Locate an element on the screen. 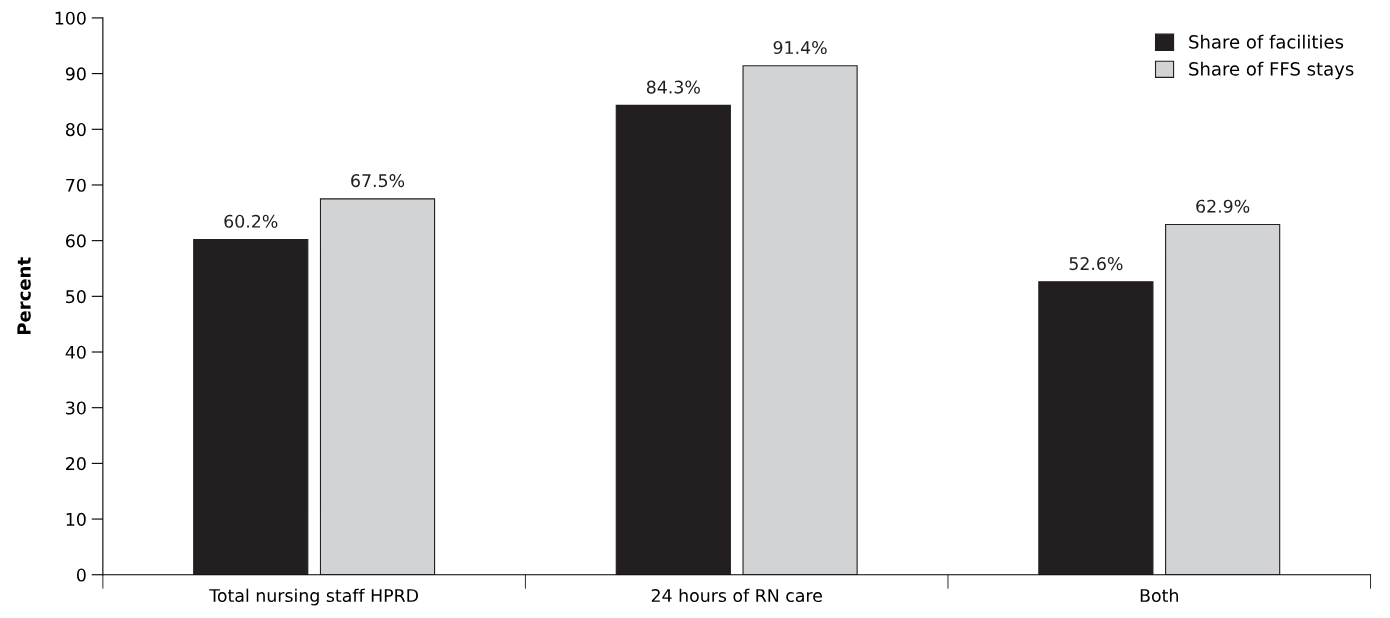 This screenshot has height=618, width=1390. data-label: 60.2% is located at coordinates (251, 221).